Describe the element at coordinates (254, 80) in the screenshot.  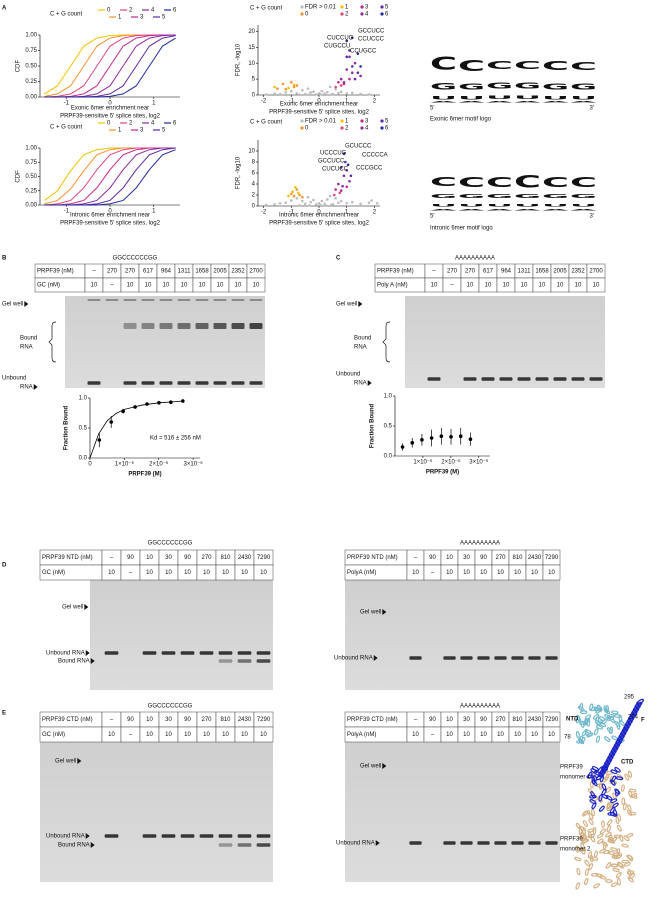
I see `y-tick-label: 5` at that location.